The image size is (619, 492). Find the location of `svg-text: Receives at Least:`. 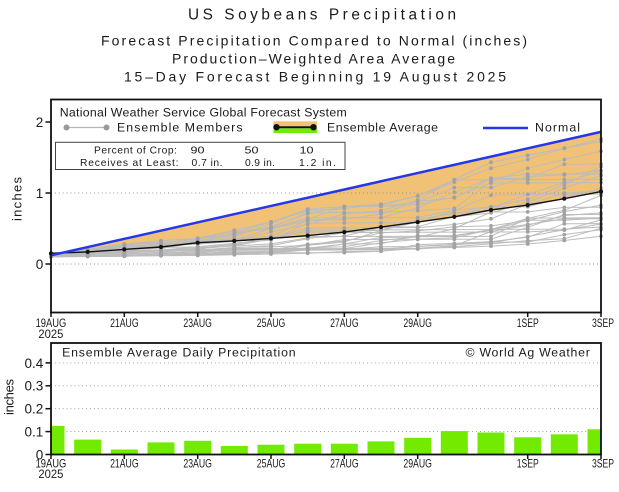

svg-text: Receives at Least: is located at coordinates (129, 163).